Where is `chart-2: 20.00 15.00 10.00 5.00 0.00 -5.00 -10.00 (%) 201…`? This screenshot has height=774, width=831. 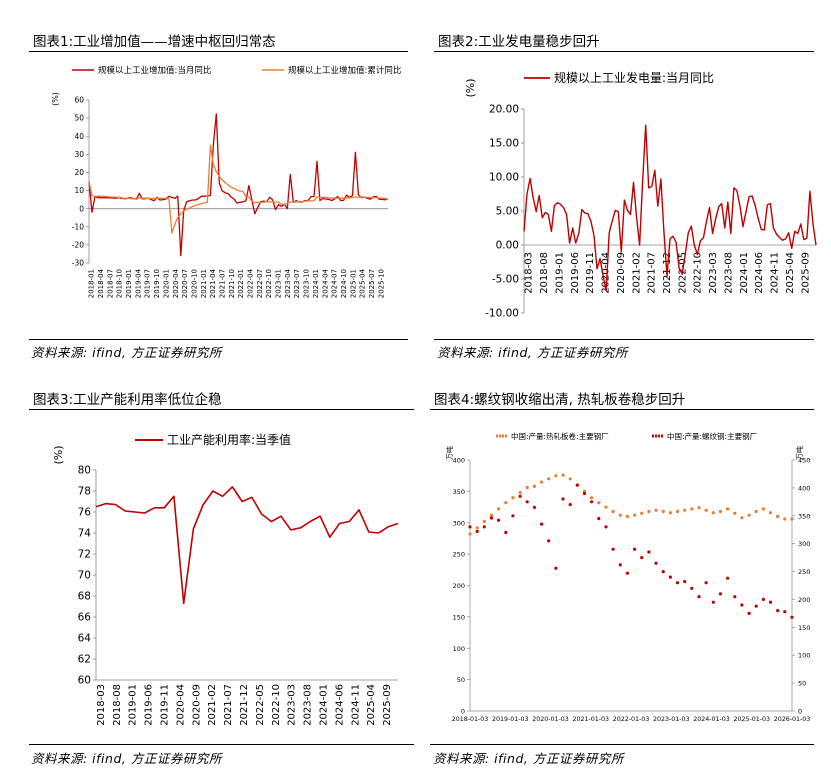
chart-2: 20.00 15.00 10.00 5.00 0.00 -5.00 -10.00 (%) 201… is located at coordinates (640, 195).